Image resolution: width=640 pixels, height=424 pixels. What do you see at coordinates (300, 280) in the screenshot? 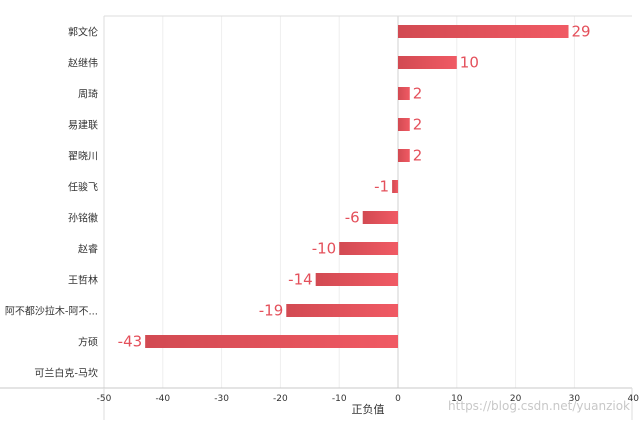
I see `data-label: -14` at bounding box center [300, 280].